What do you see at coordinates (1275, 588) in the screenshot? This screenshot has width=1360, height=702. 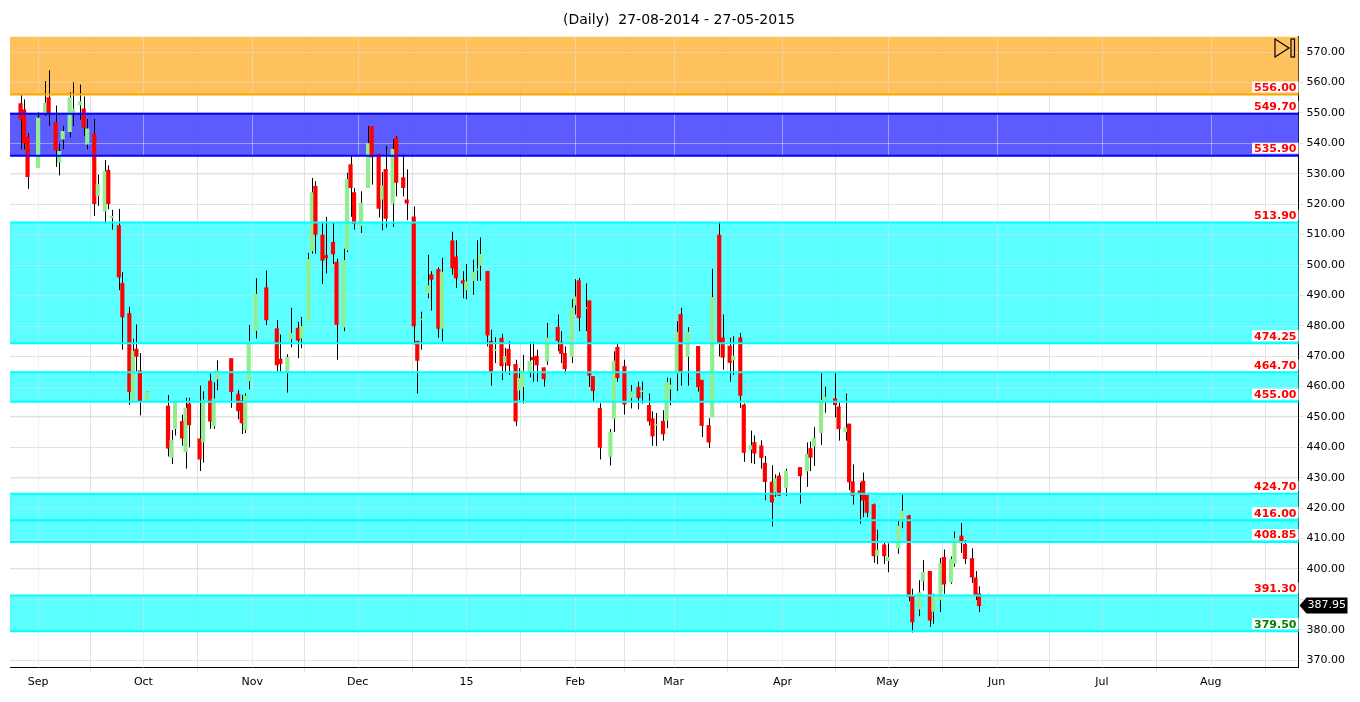 I see `ref-line-label: 391.30` at bounding box center [1275, 588].